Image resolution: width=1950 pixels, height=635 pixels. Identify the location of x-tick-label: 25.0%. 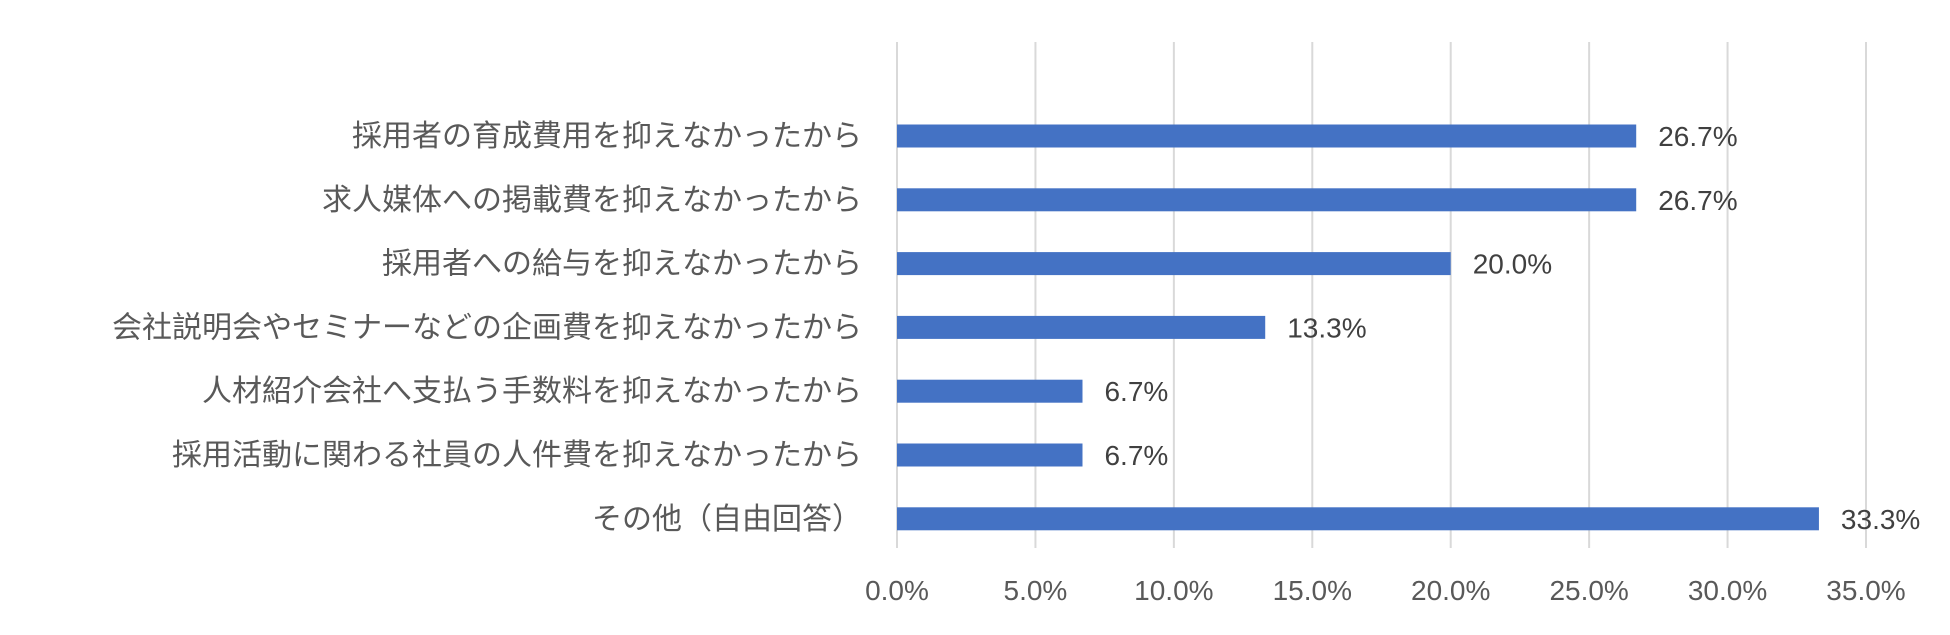
(1588, 590).